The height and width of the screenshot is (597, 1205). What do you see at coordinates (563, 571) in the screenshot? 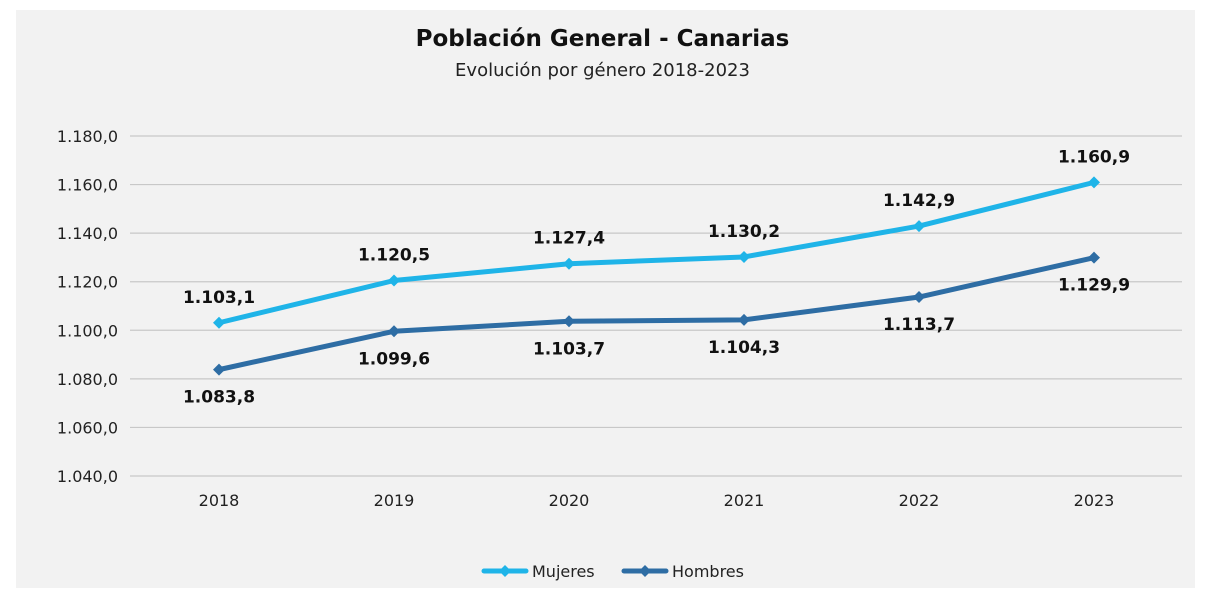
I see `legend-label: Mujeres` at bounding box center [563, 571].